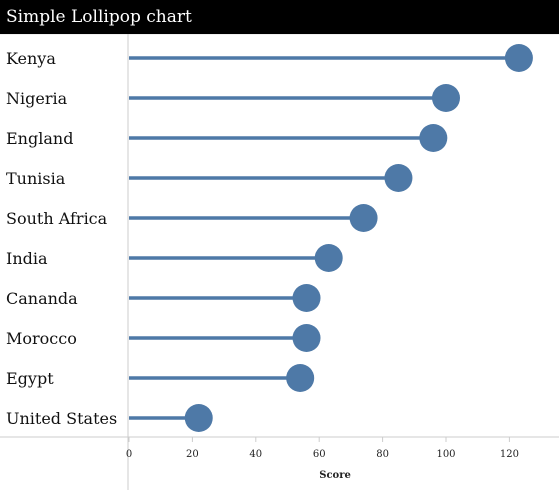 This screenshot has height=490, width=559. I want to click on category-label: Morocco, so click(41, 338).